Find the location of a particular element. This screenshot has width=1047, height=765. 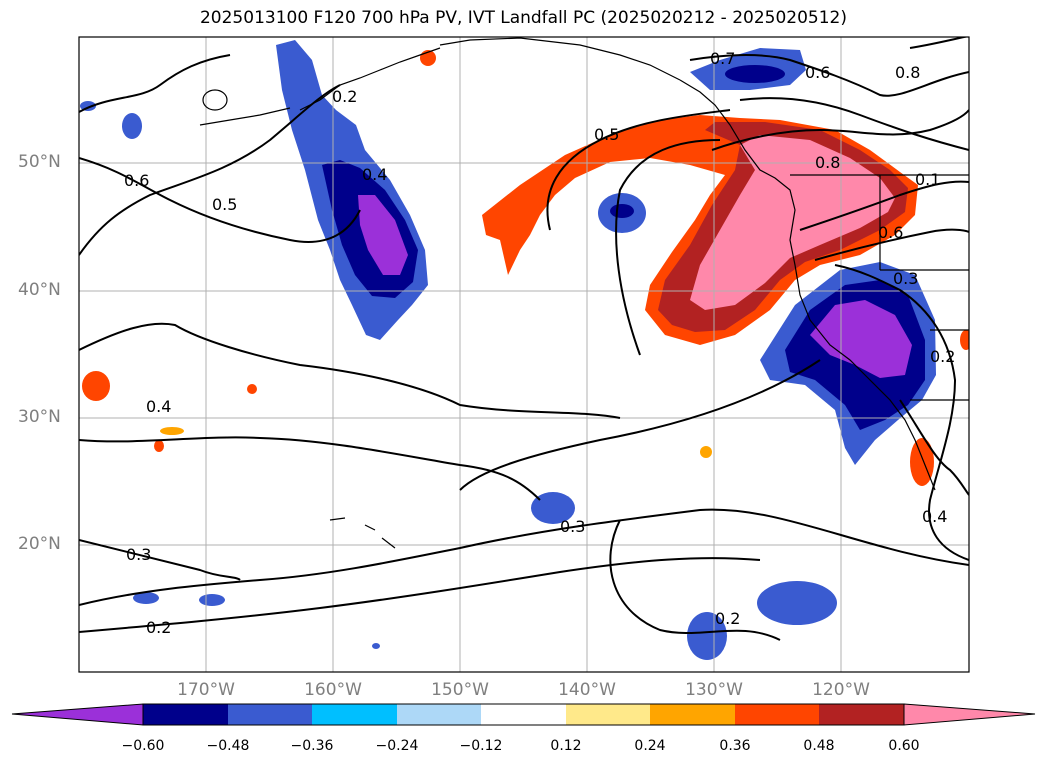

colorbar-tick-label: −0.12 is located at coordinates (481, 746).